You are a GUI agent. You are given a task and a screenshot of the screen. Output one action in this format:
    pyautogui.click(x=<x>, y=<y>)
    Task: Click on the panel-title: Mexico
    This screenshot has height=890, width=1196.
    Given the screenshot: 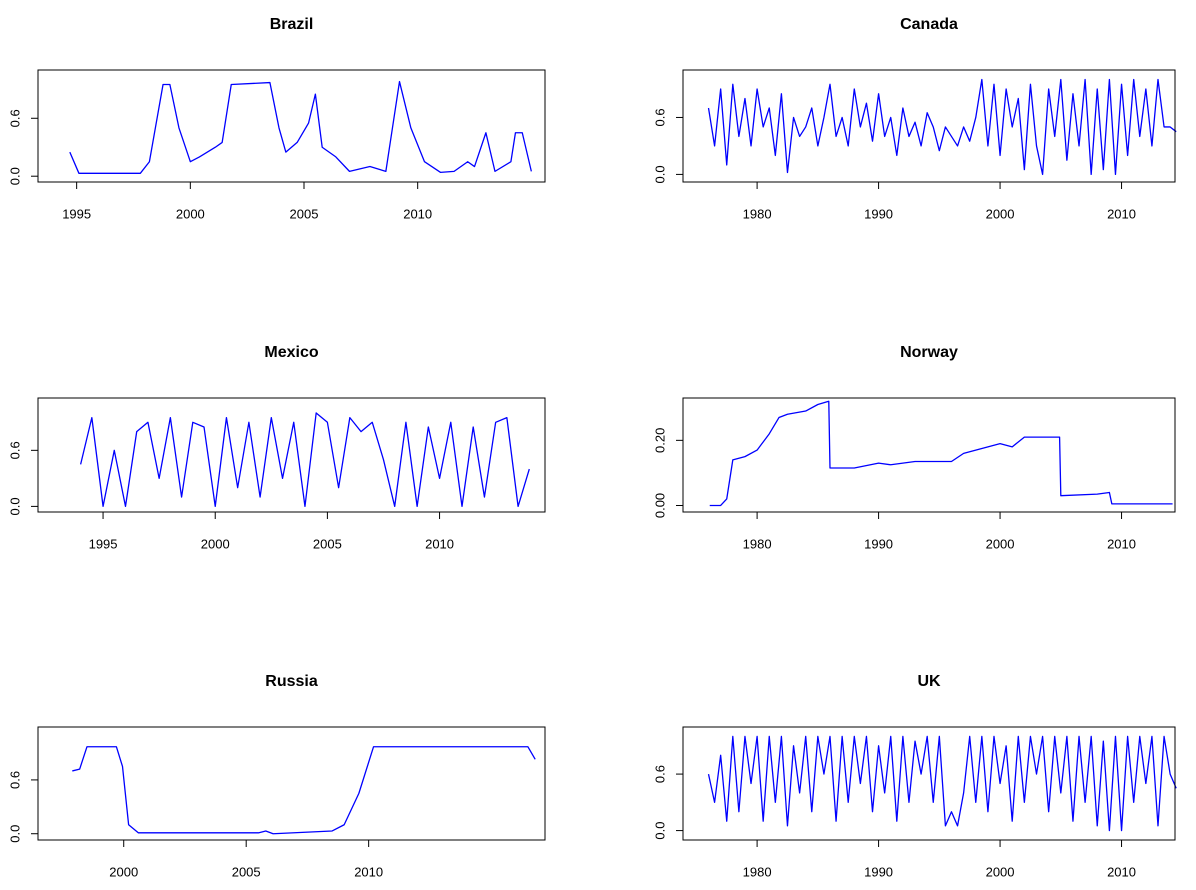 What is the action you would take?
    pyautogui.click(x=291, y=352)
    